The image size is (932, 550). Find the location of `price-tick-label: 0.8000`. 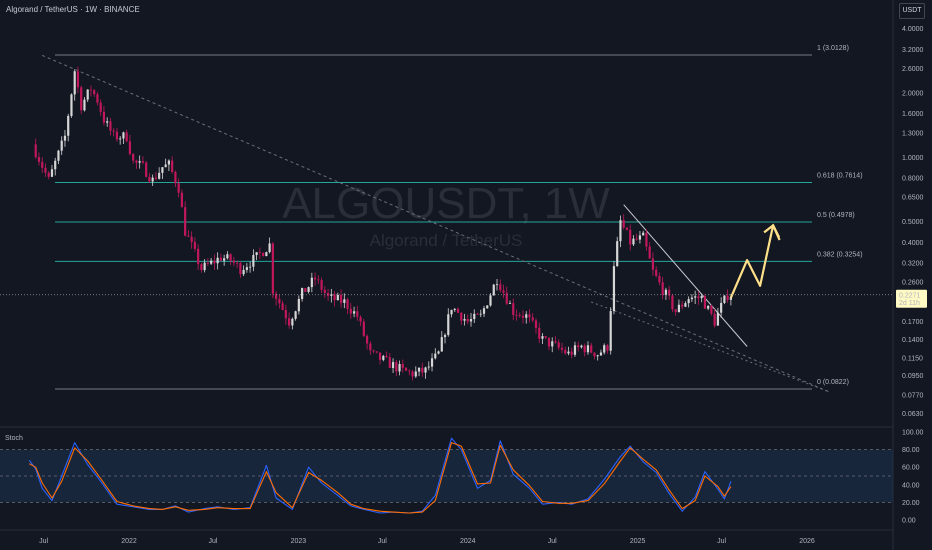

price-tick-label: 0.8000 is located at coordinates (913, 178).